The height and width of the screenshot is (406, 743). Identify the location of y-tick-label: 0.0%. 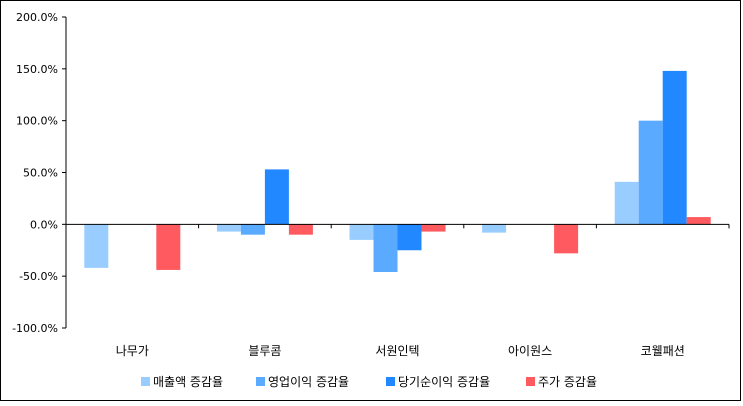
(44, 224).